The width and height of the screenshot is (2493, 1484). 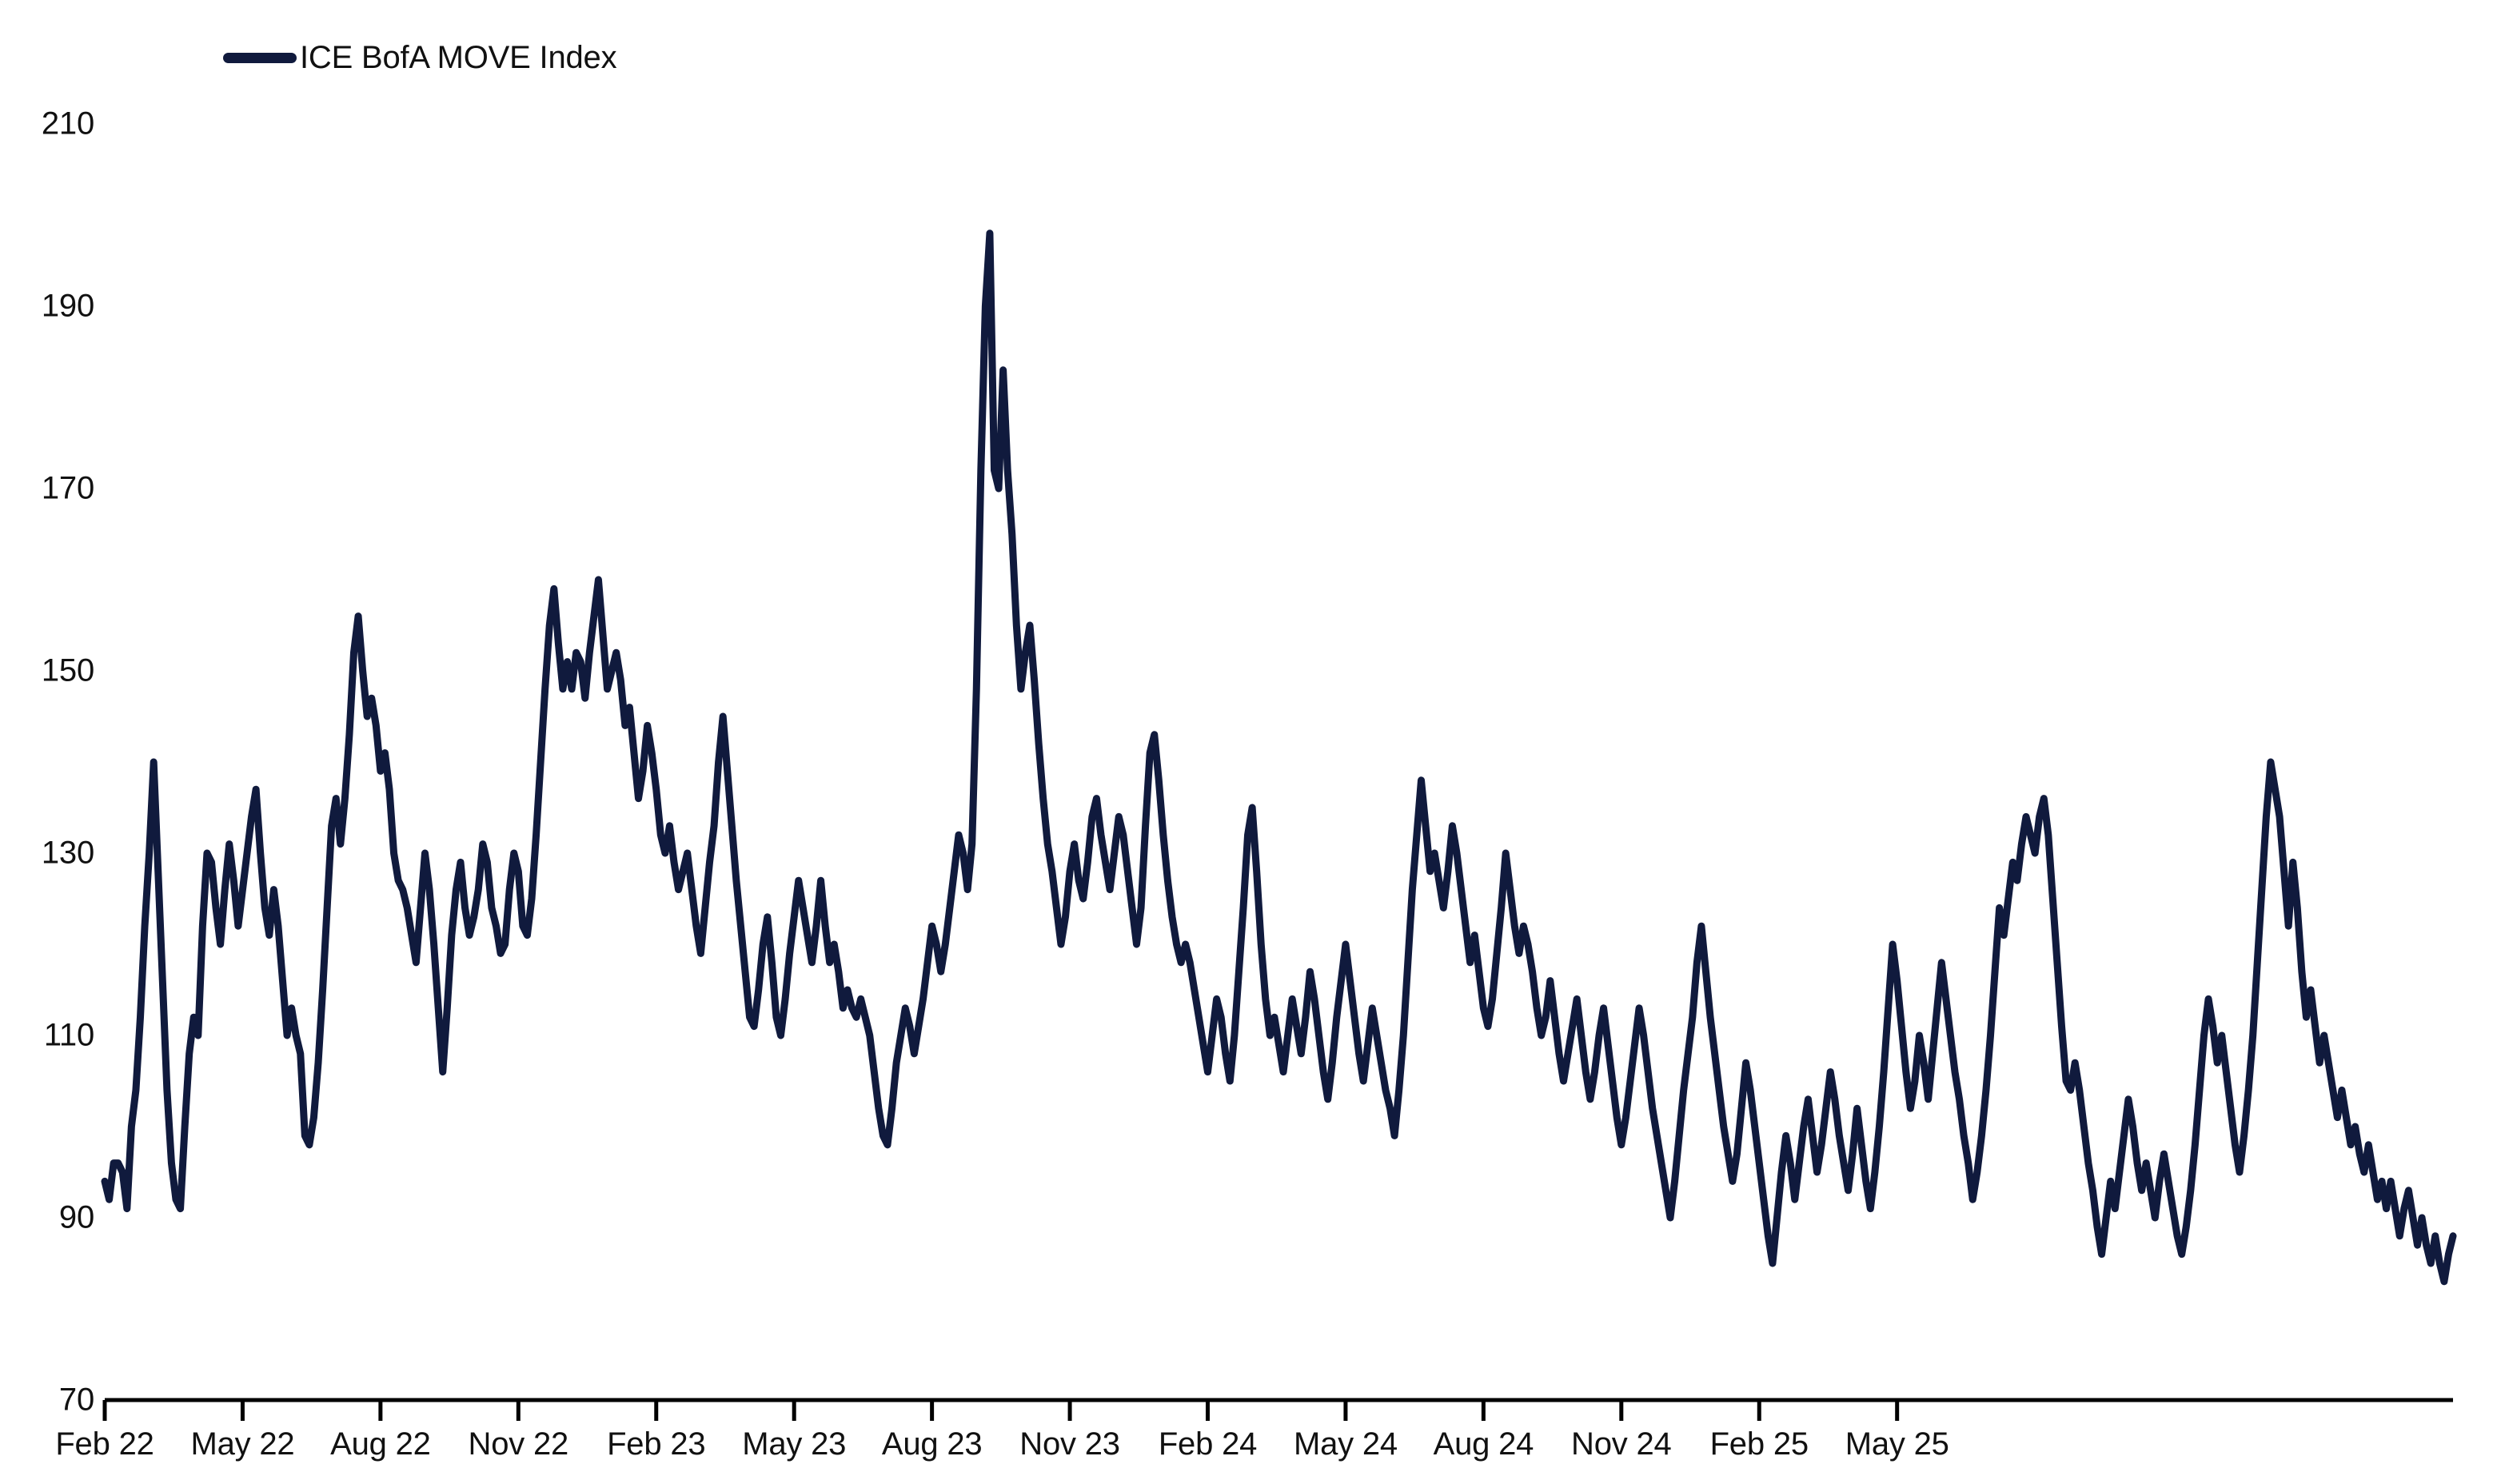 What do you see at coordinates (794, 1444) in the screenshot?
I see `x-tick-label-may-23: May 23` at bounding box center [794, 1444].